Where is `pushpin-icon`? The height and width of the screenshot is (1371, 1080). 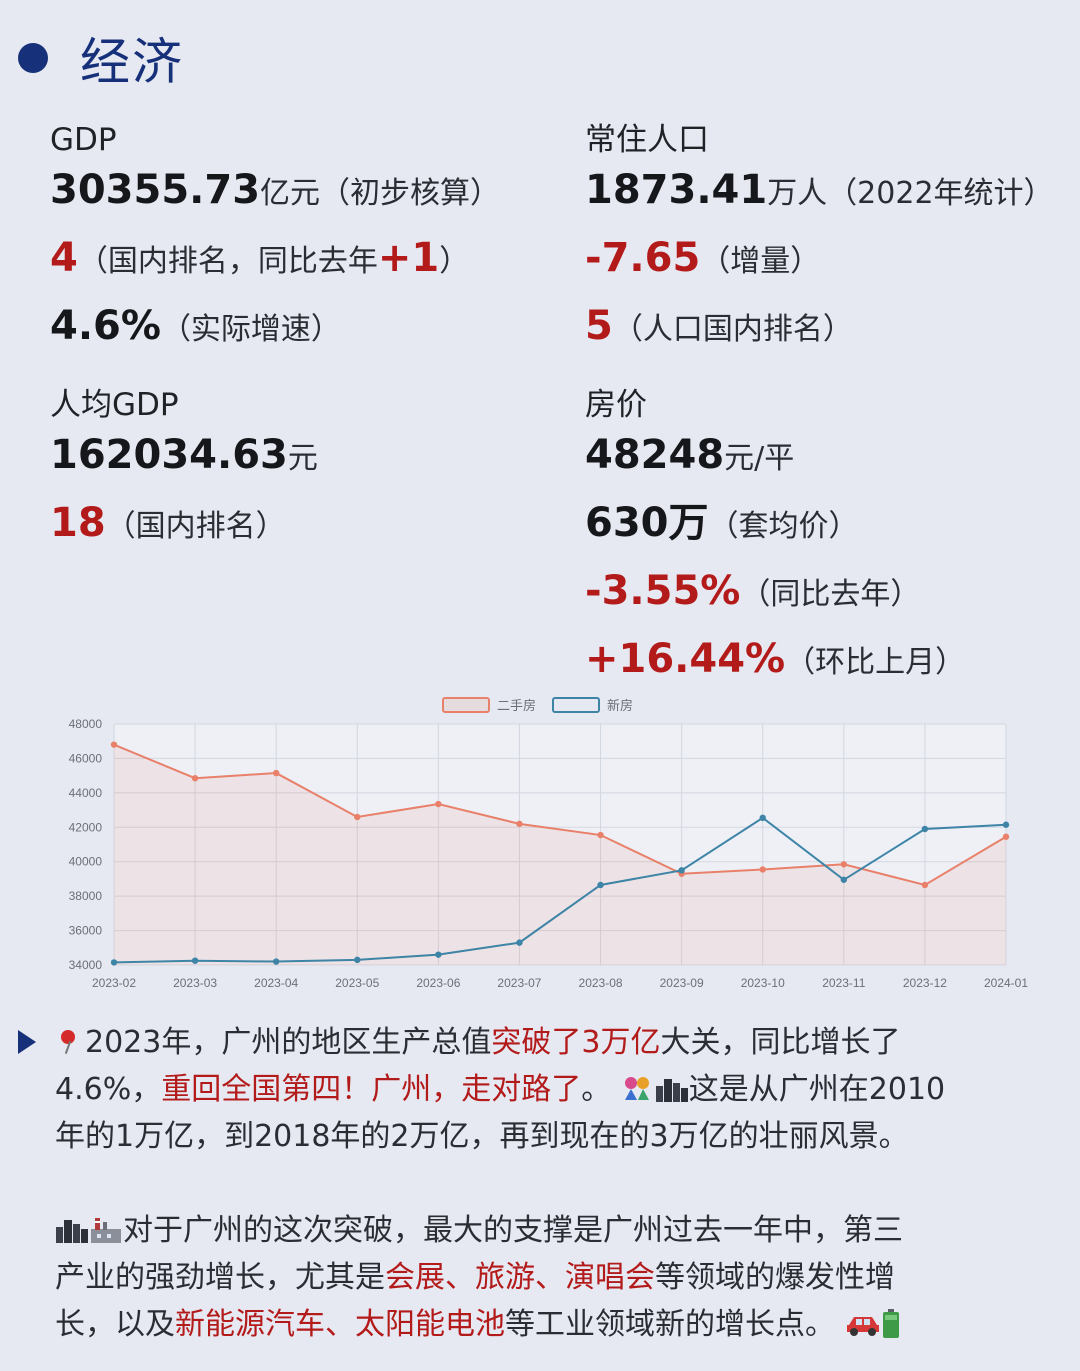 pushpin-icon is located at coordinates (68, 1042).